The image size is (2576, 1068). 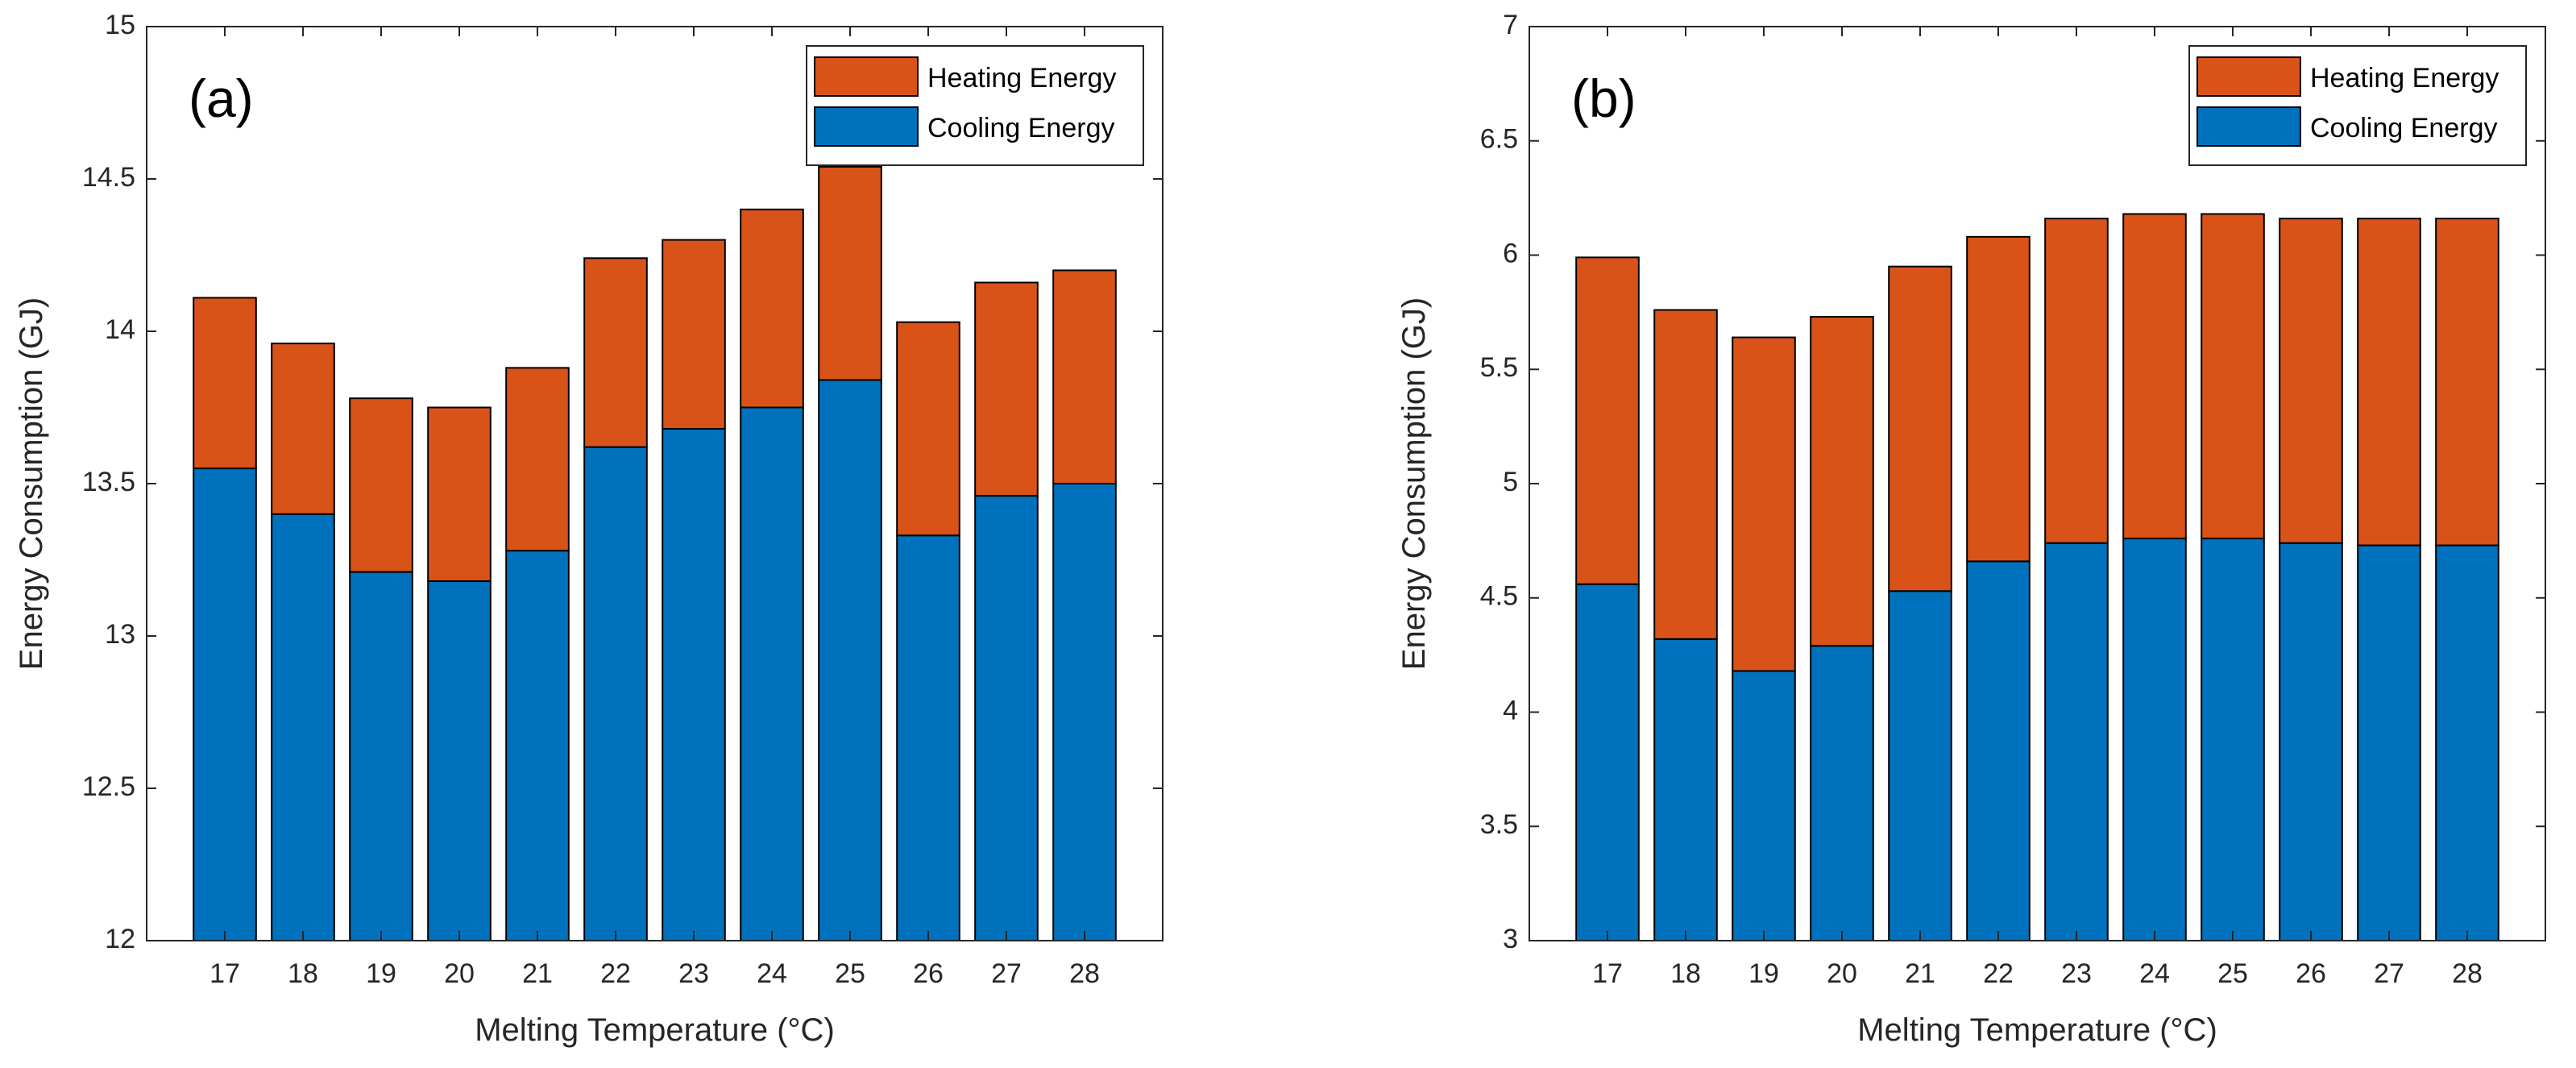 I want to click on y-tick-label: 5, so click(x=1510, y=482).